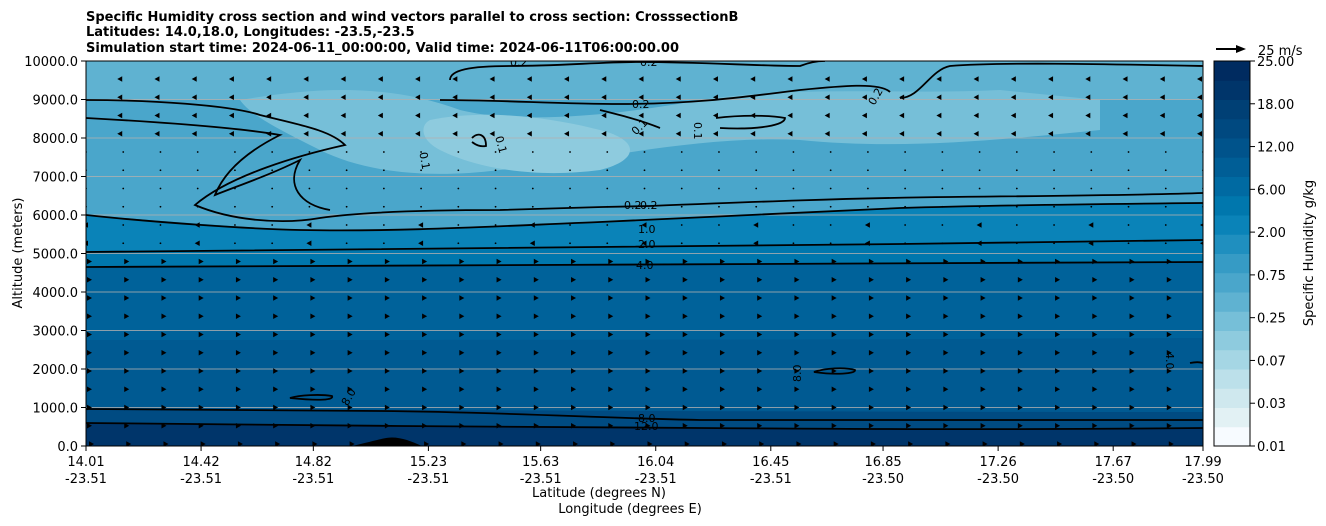 The width and height of the screenshot is (1326, 526). I want to click on x-tick-lat-7: 16.85, so click(882, 462).